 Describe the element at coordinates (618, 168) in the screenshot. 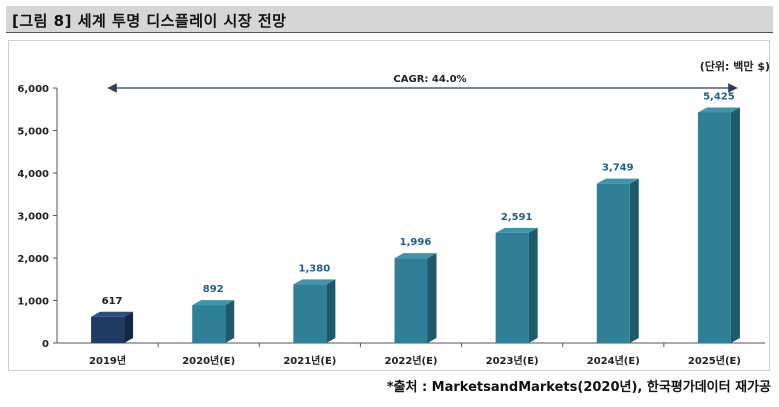

I see `data-label: 3,749` at that location.